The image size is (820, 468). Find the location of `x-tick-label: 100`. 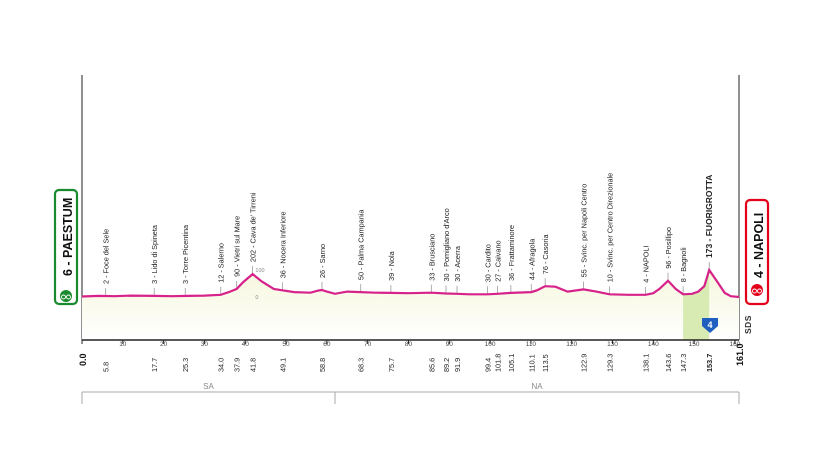

x-tick-label: 100 is located at coordinates (490, 344).